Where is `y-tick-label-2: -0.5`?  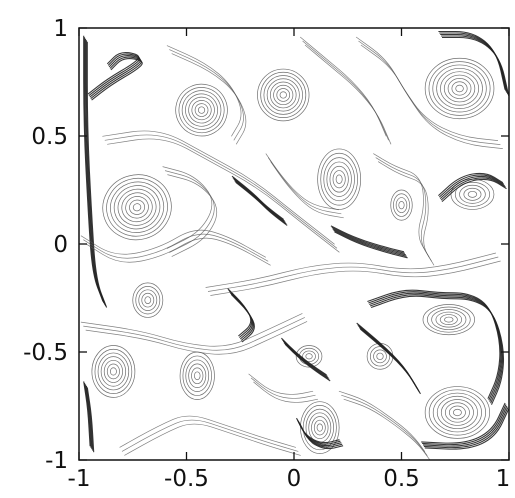 y-tick-label-2: -0.5 is located at coordinates (45, 353).